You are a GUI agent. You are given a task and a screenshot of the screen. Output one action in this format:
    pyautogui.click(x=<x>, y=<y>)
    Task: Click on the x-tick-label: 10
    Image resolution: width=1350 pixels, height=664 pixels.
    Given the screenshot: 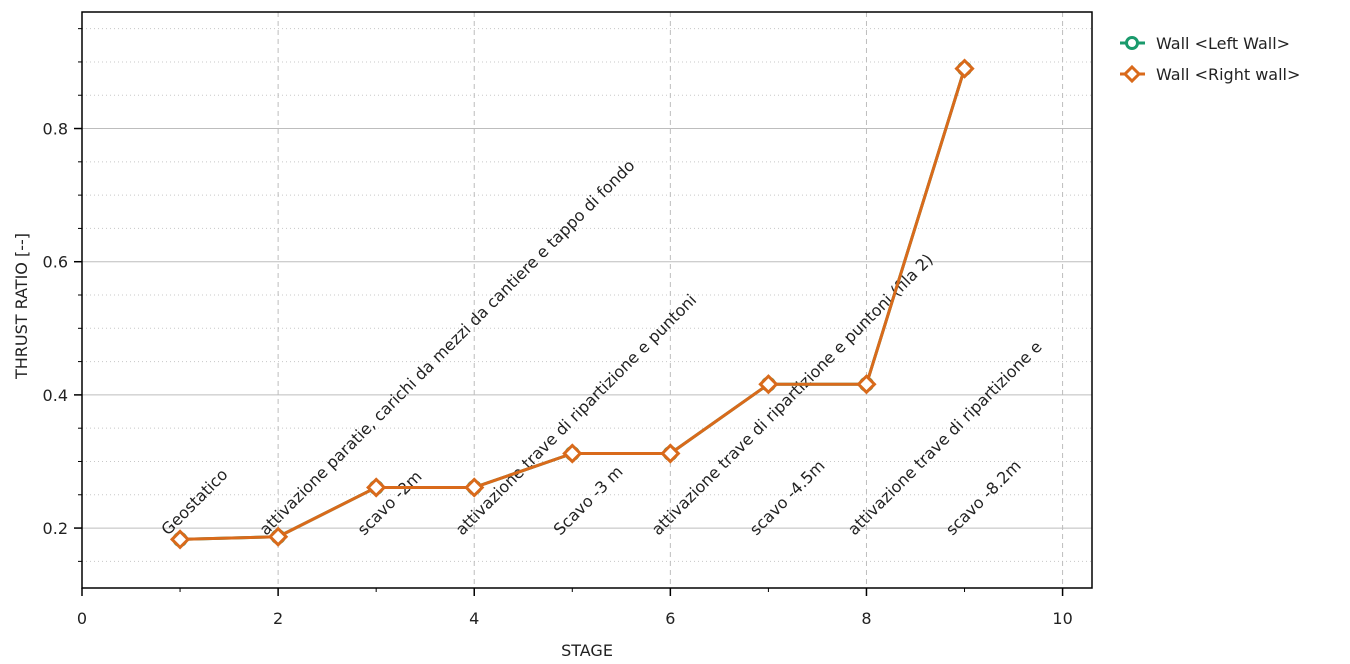 What is the action you would take?
    pyautogui.click(x=1062, y=618)
    